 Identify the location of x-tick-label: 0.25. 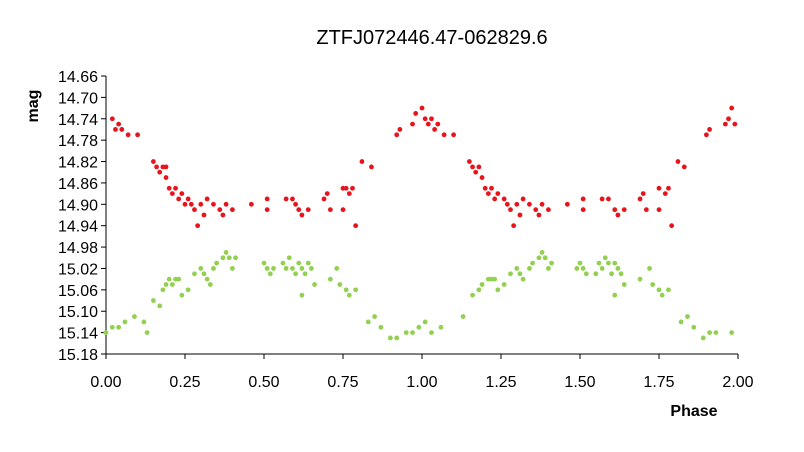
(184, 382).